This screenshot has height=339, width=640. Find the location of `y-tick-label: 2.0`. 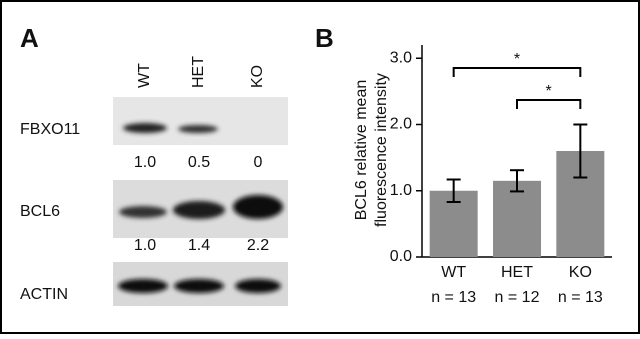

y-tick-label: 2.0 is located at coordinates (401, 124).